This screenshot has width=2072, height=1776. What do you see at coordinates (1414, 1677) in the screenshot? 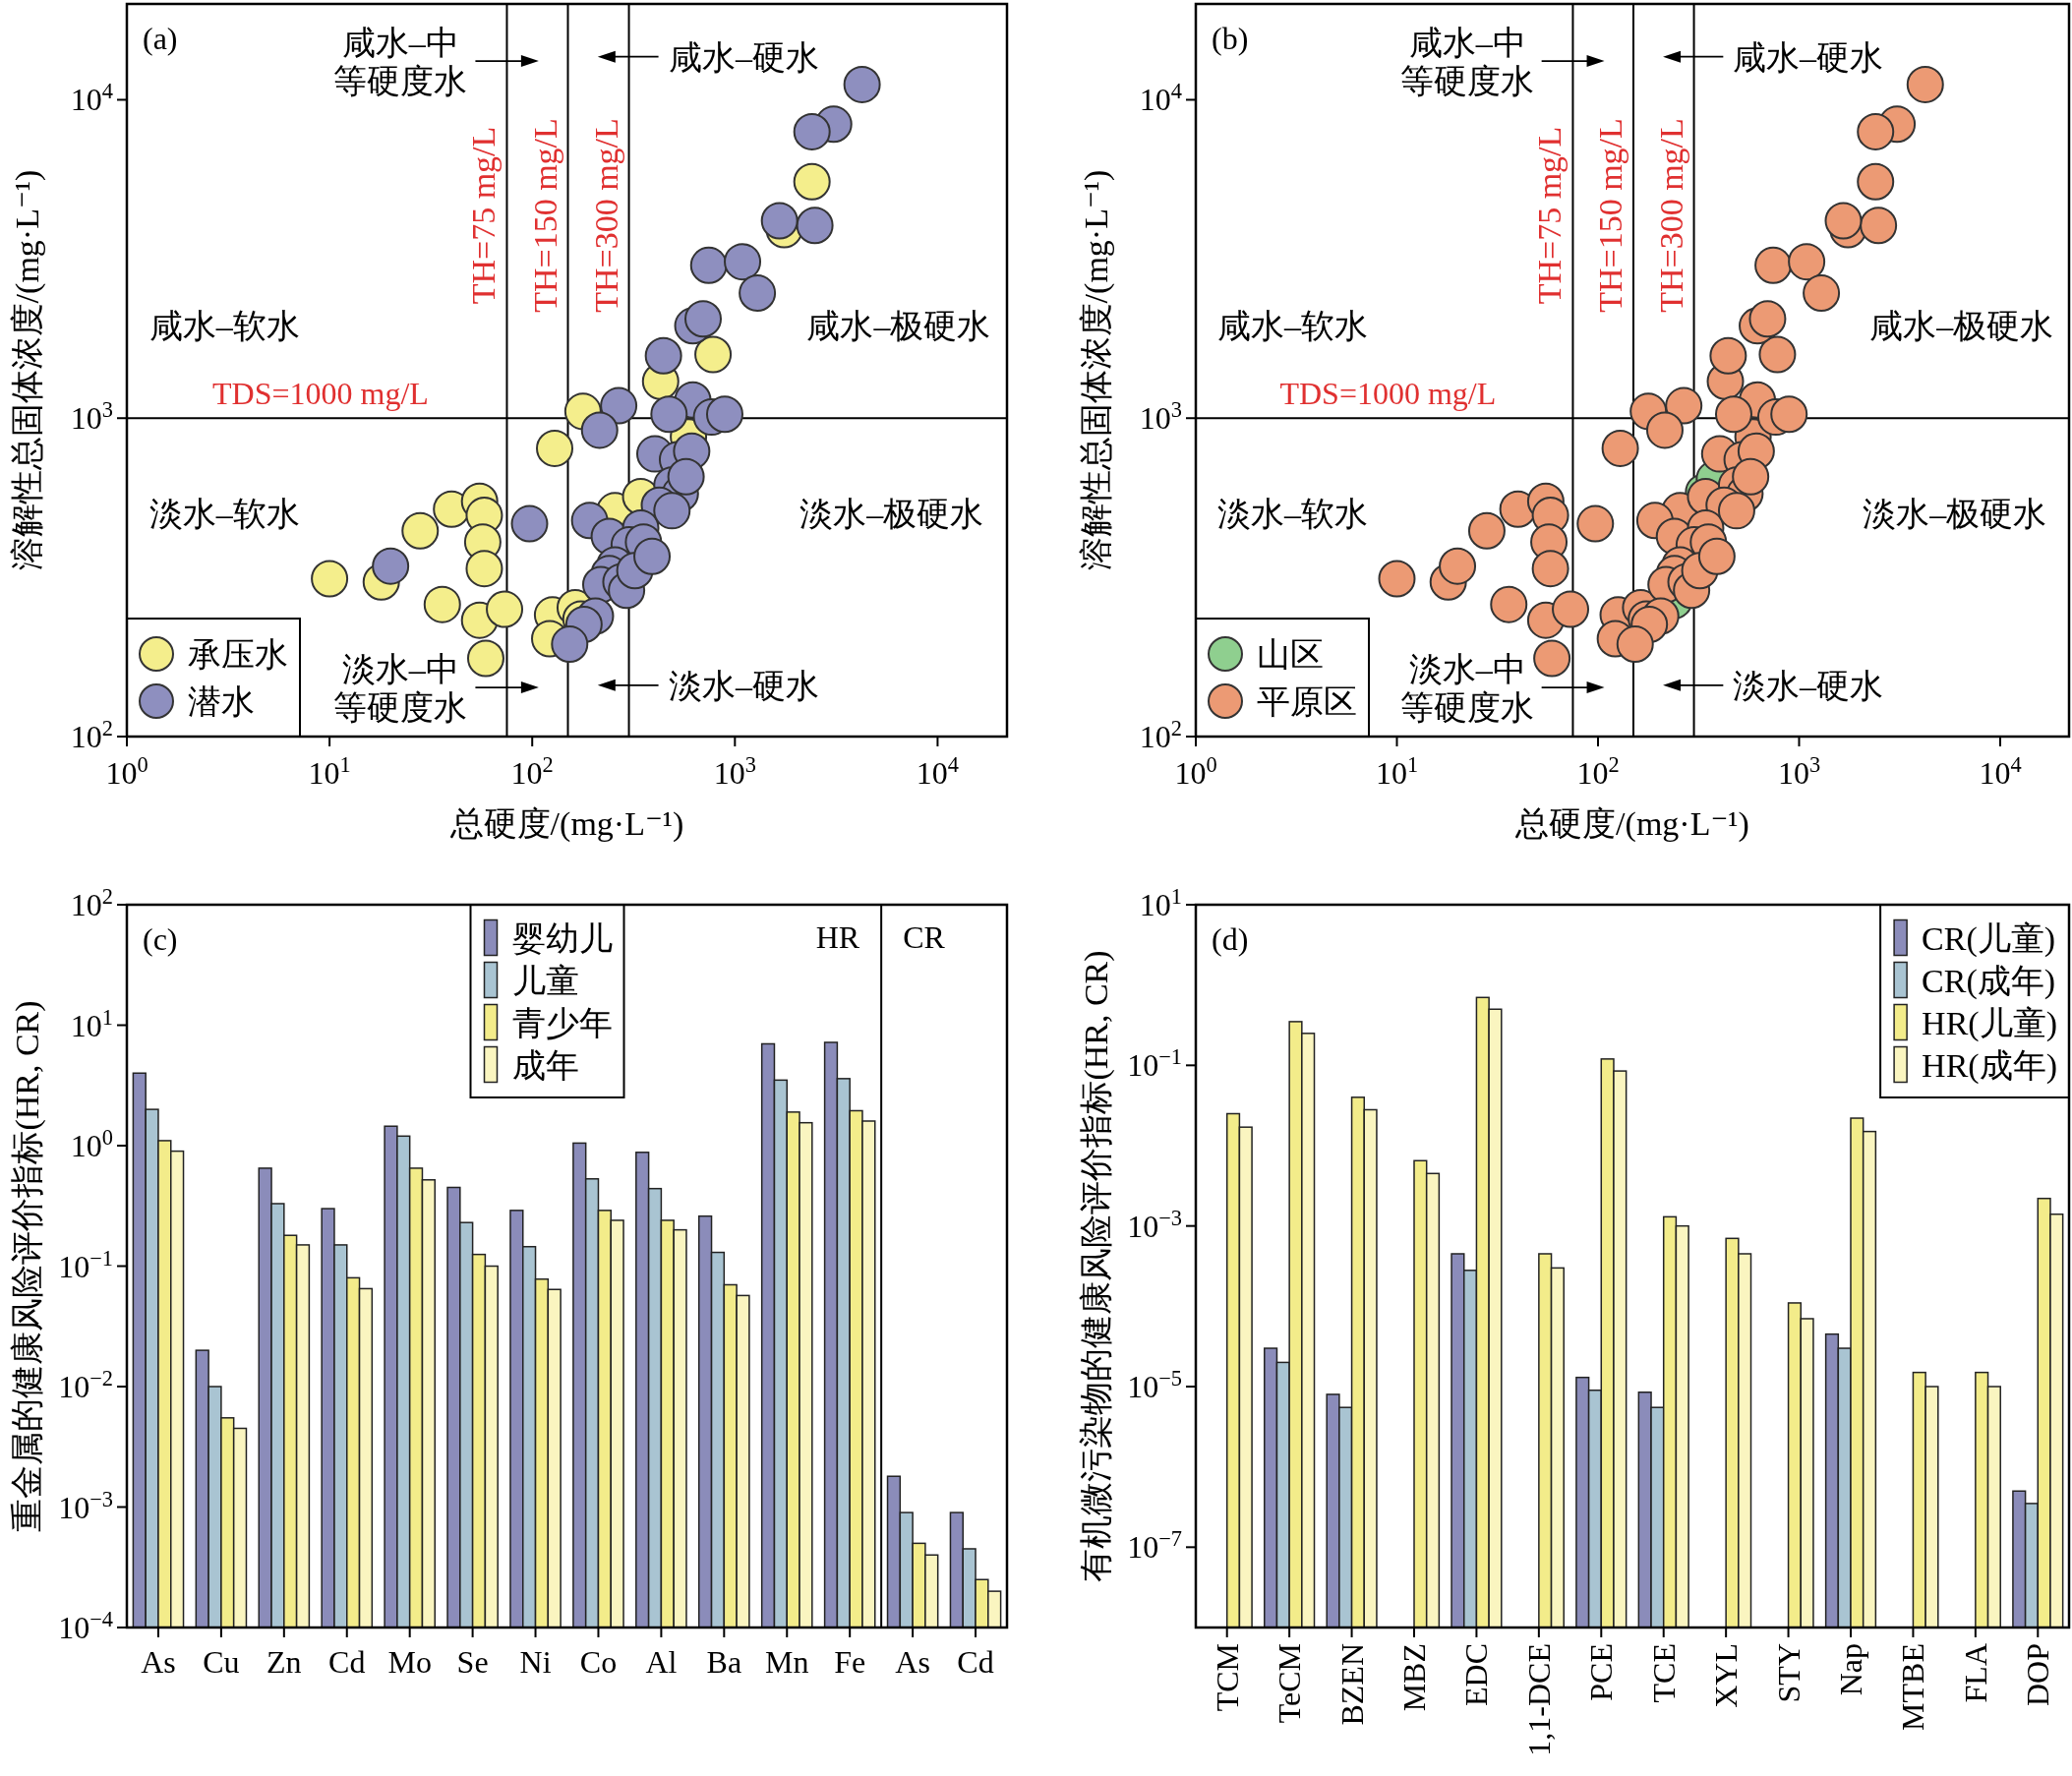
I see `x-tick-label: MBZ` at bounding box center [1414, 1677].